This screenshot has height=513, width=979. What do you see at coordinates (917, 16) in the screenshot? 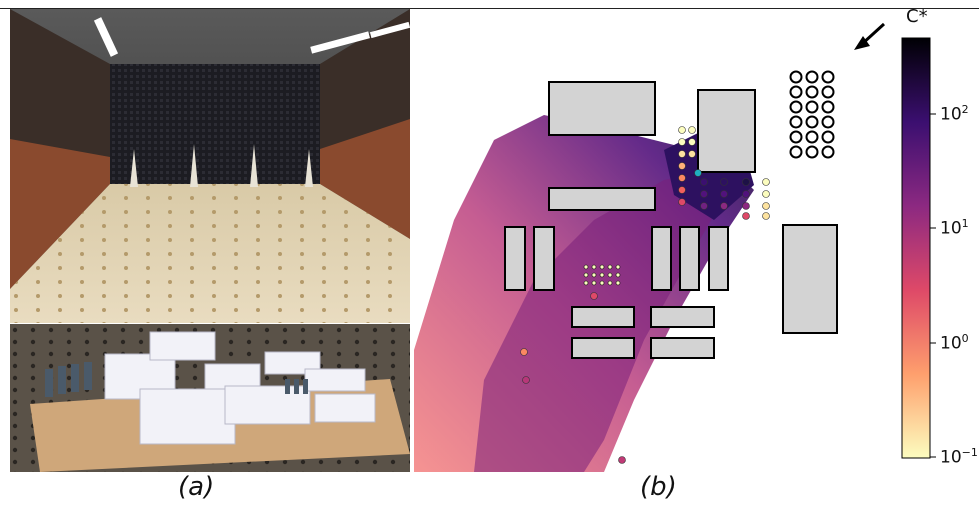
I see `colorbar-title: C*` at bounding box center [917, 16].